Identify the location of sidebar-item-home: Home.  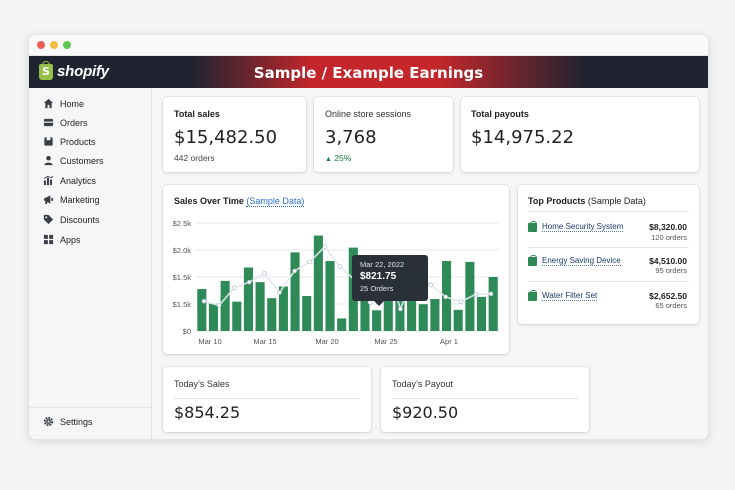
(63, 103).